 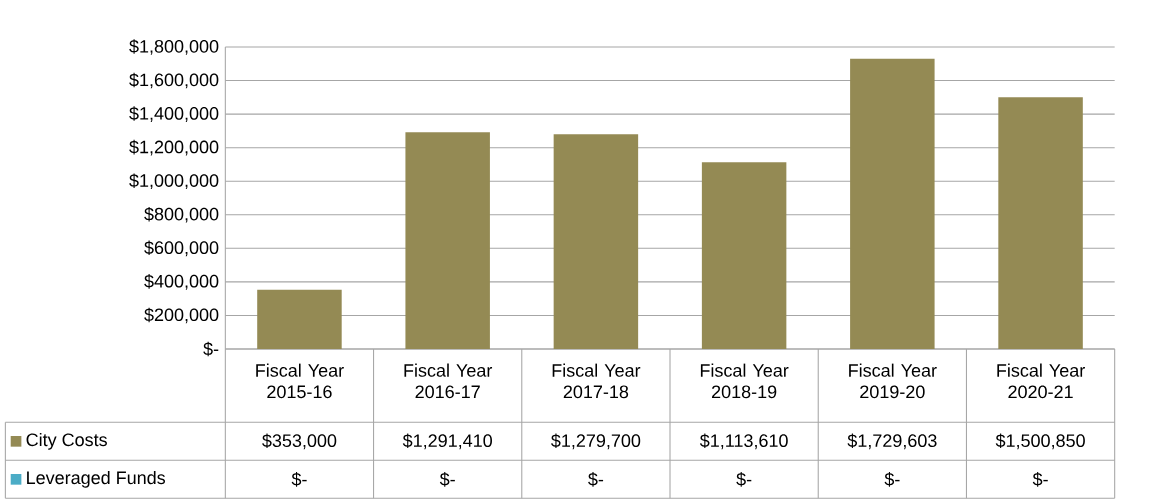 I want to click on legend-label: Leveraged Funds, so click(x=96, y=479).